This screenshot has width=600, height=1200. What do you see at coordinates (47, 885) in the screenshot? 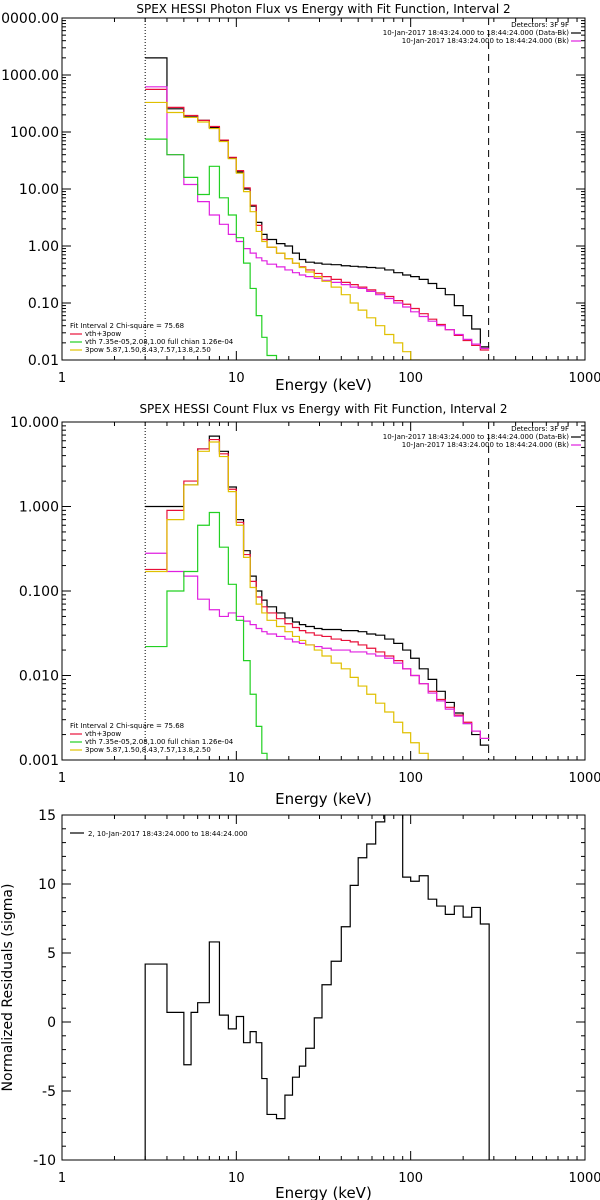
I see `y-tick-label: 10` at bounding box center [47, 885].